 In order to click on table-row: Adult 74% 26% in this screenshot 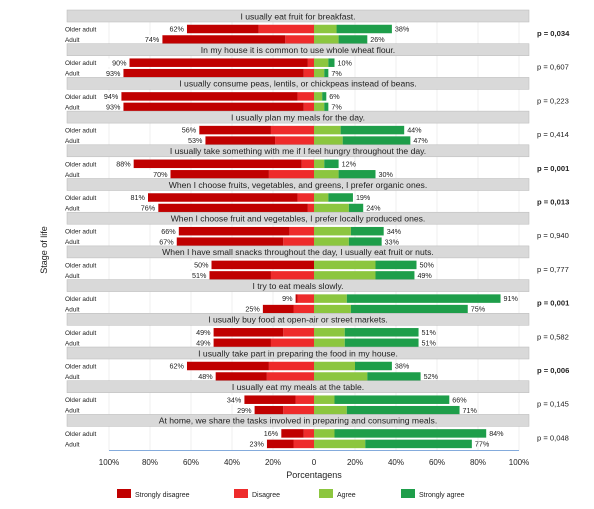, I will do `click(225, 39)`.